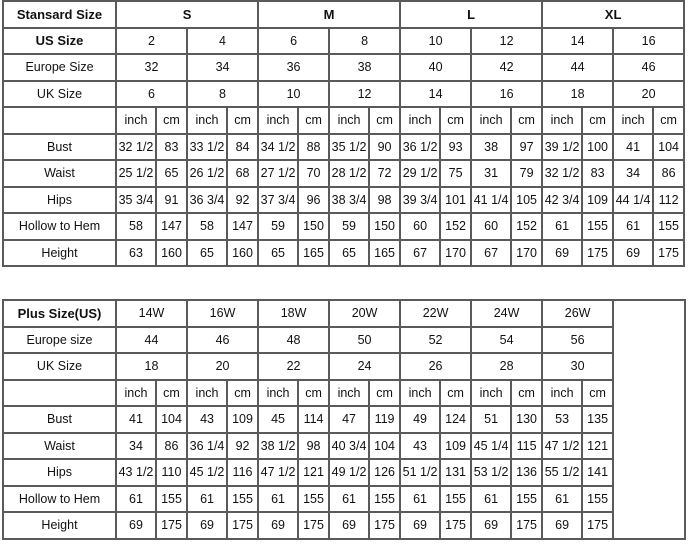 This screenshot has height=558, width=690. I want to click on plus-size-header: 22W, so click(436, 313).